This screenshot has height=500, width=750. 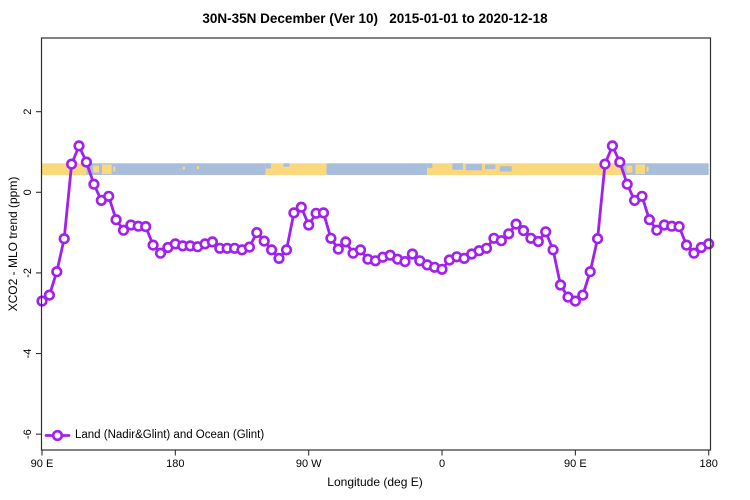 What do you see at coordinates (28, 192) in the screenshot?
I see `y-tick-label: 0` at bounding box center [28, 192].